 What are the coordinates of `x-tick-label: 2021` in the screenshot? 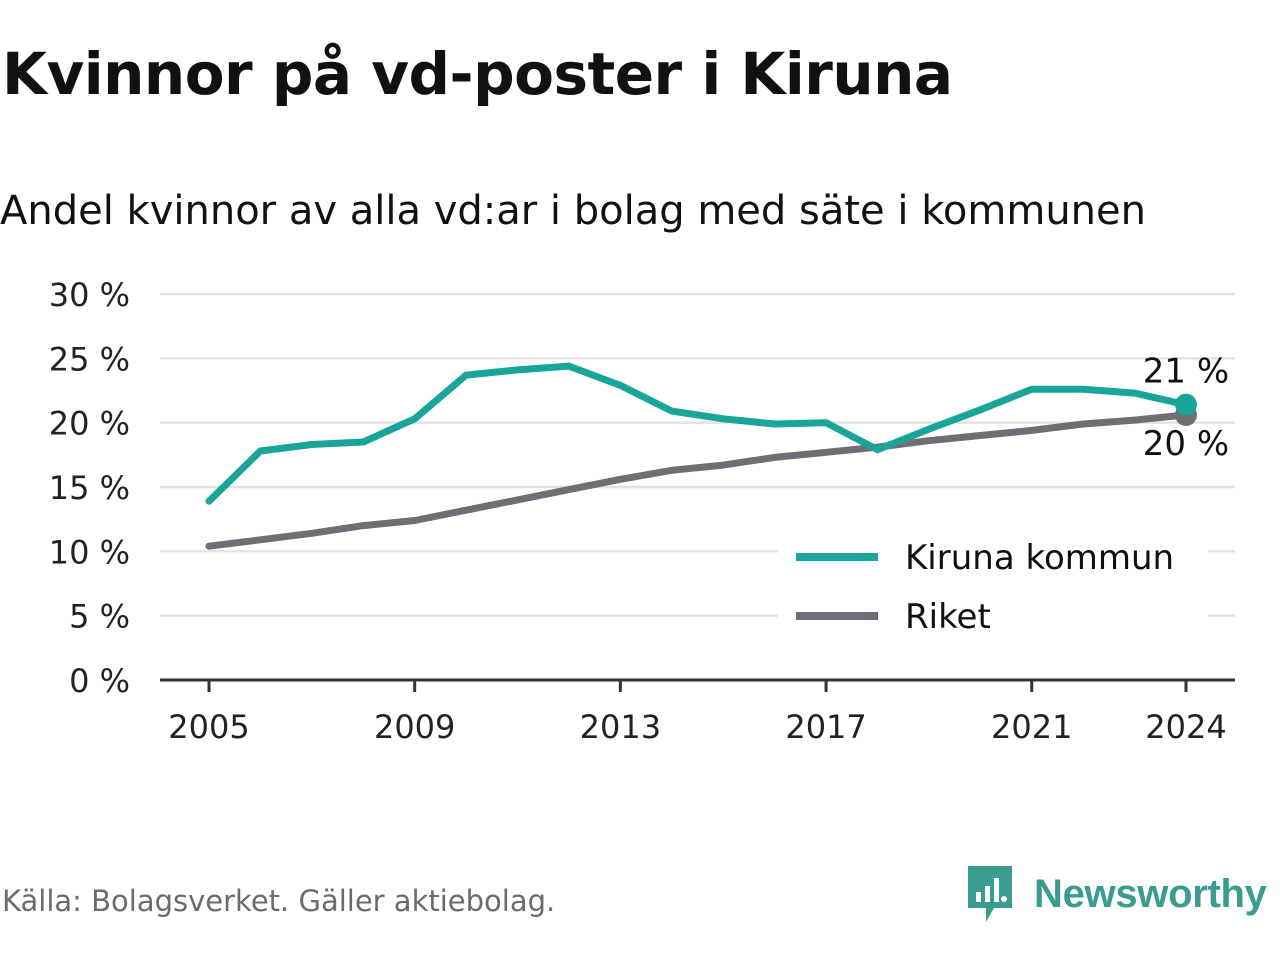 It's located at (1031, 727).